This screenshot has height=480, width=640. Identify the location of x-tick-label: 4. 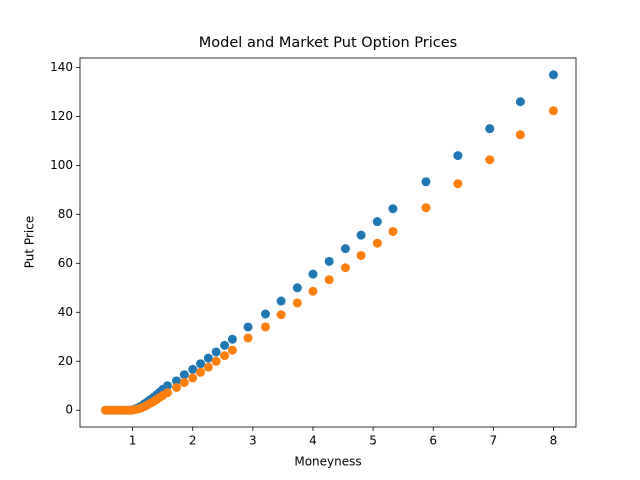
(313, 441).